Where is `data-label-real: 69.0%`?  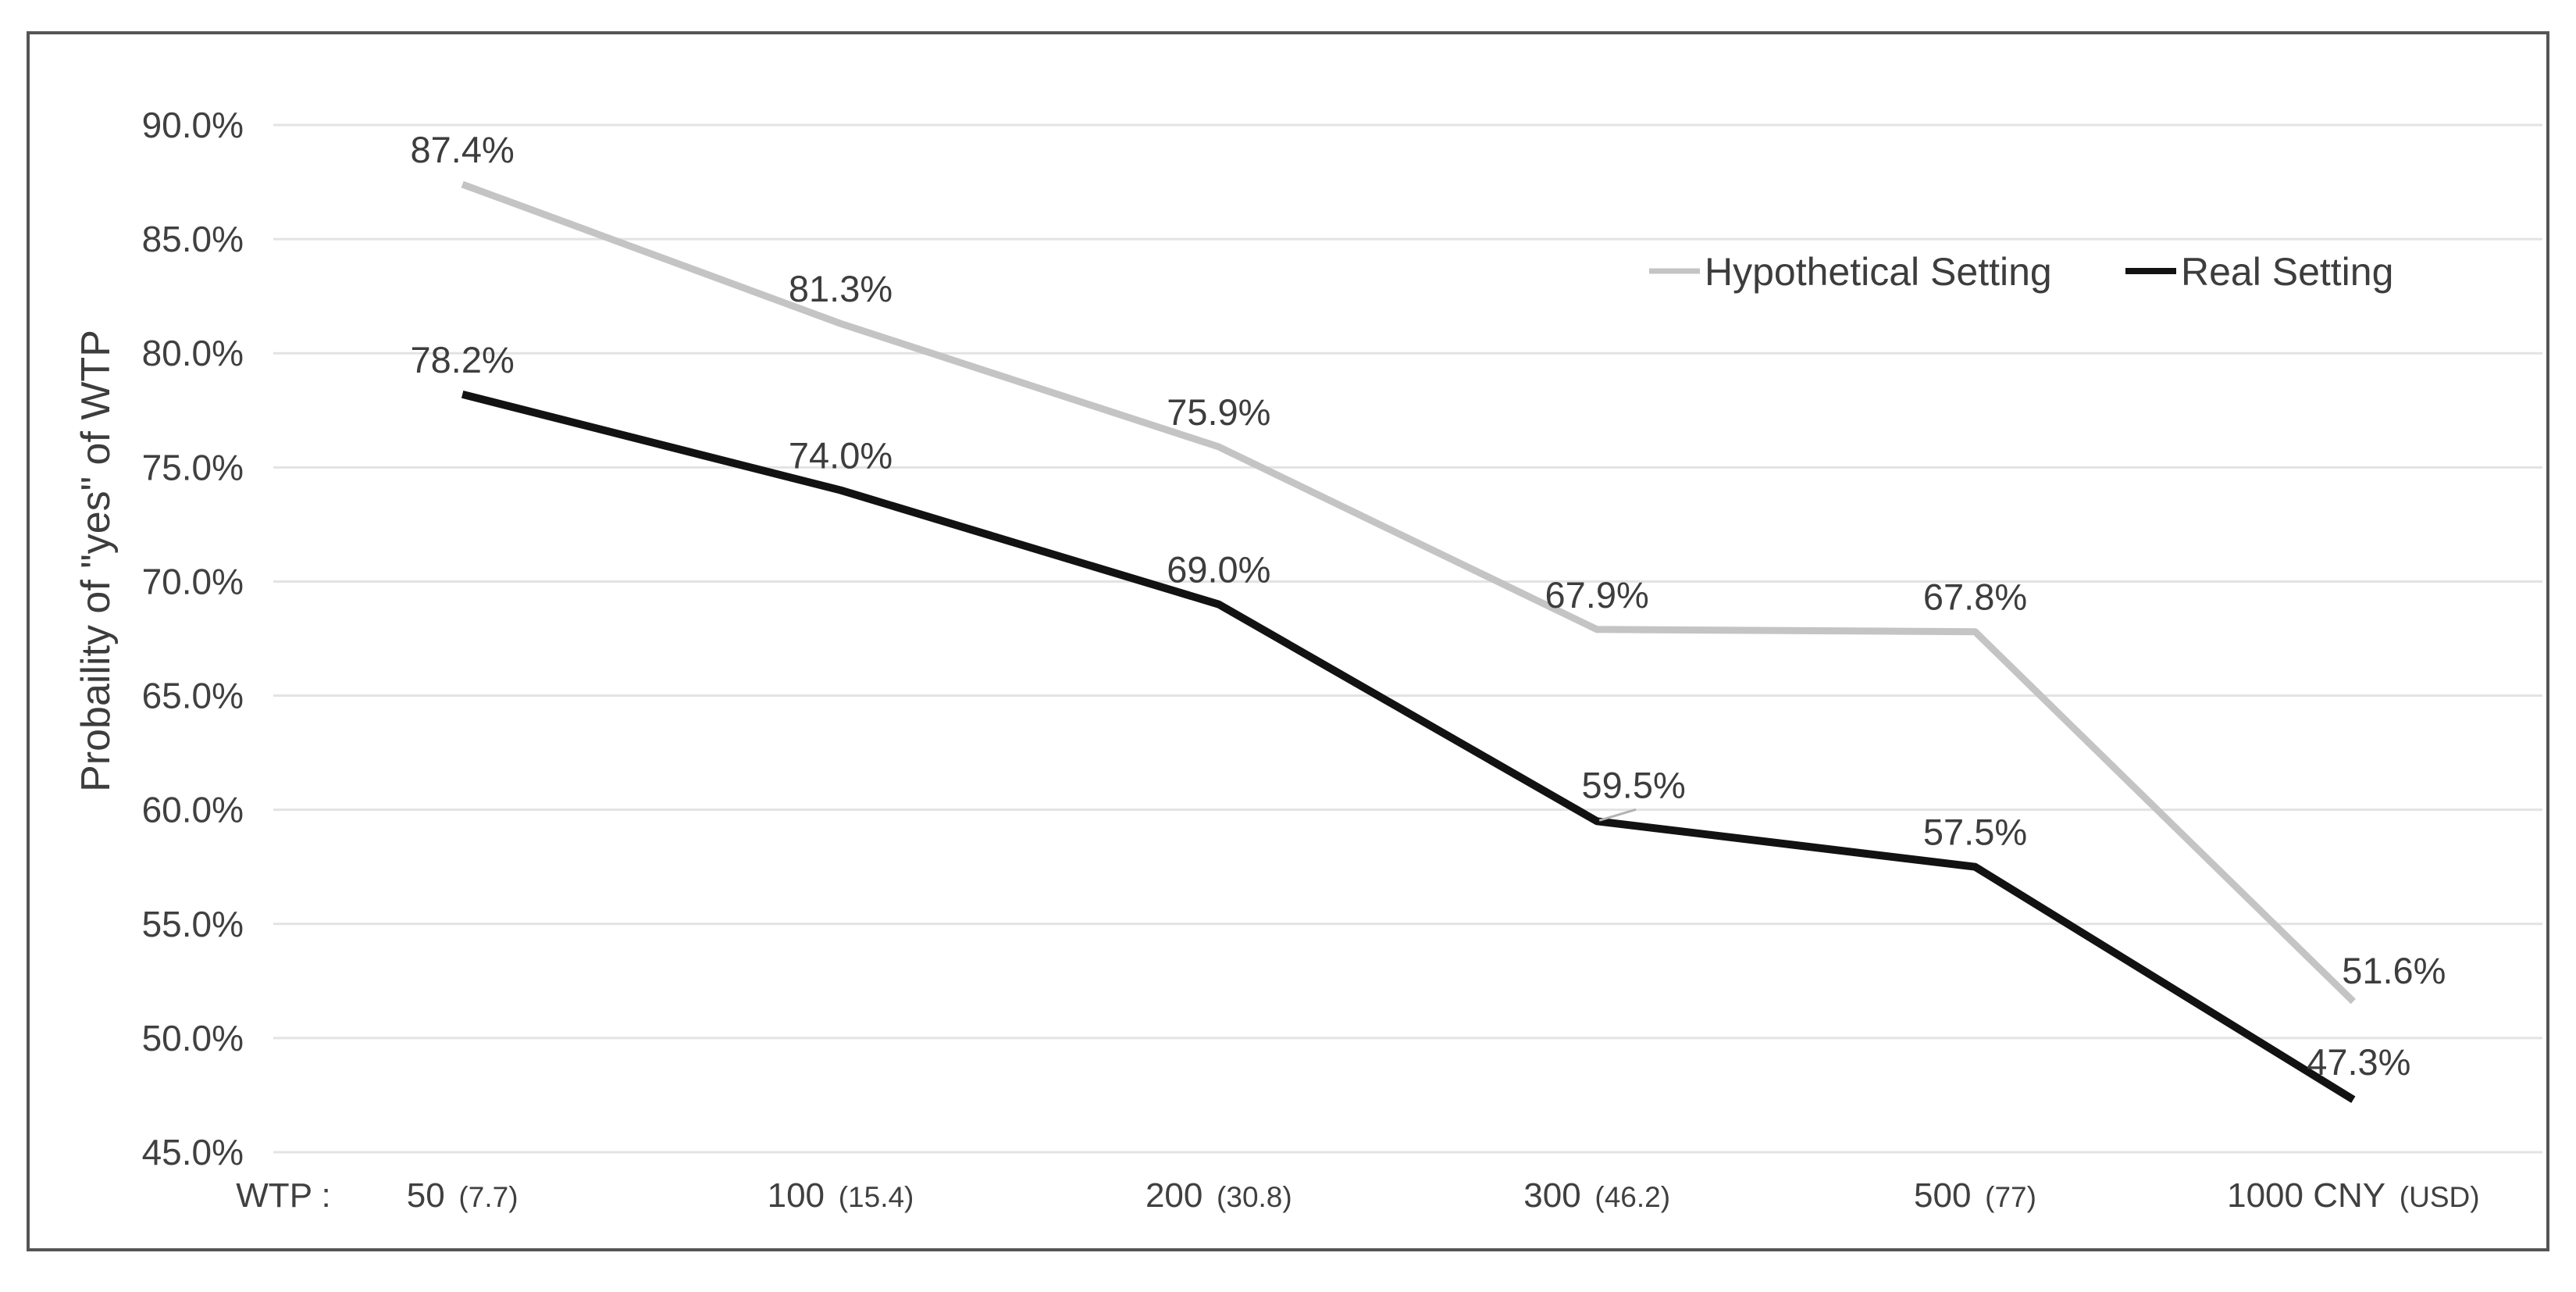 data-label-real: 69.0% is located at coordinates (1218, 570).